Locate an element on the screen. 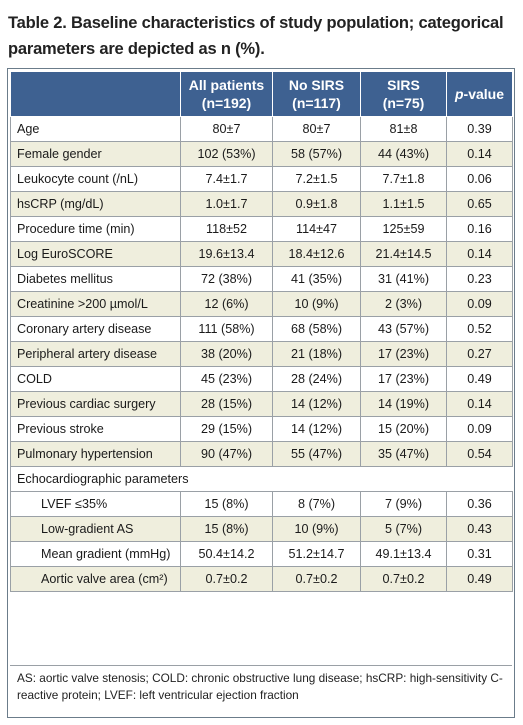 The height and width of the screenshot is (725, 523). section-row: Echocardiographic parameters is located at coordinates (261, 479).